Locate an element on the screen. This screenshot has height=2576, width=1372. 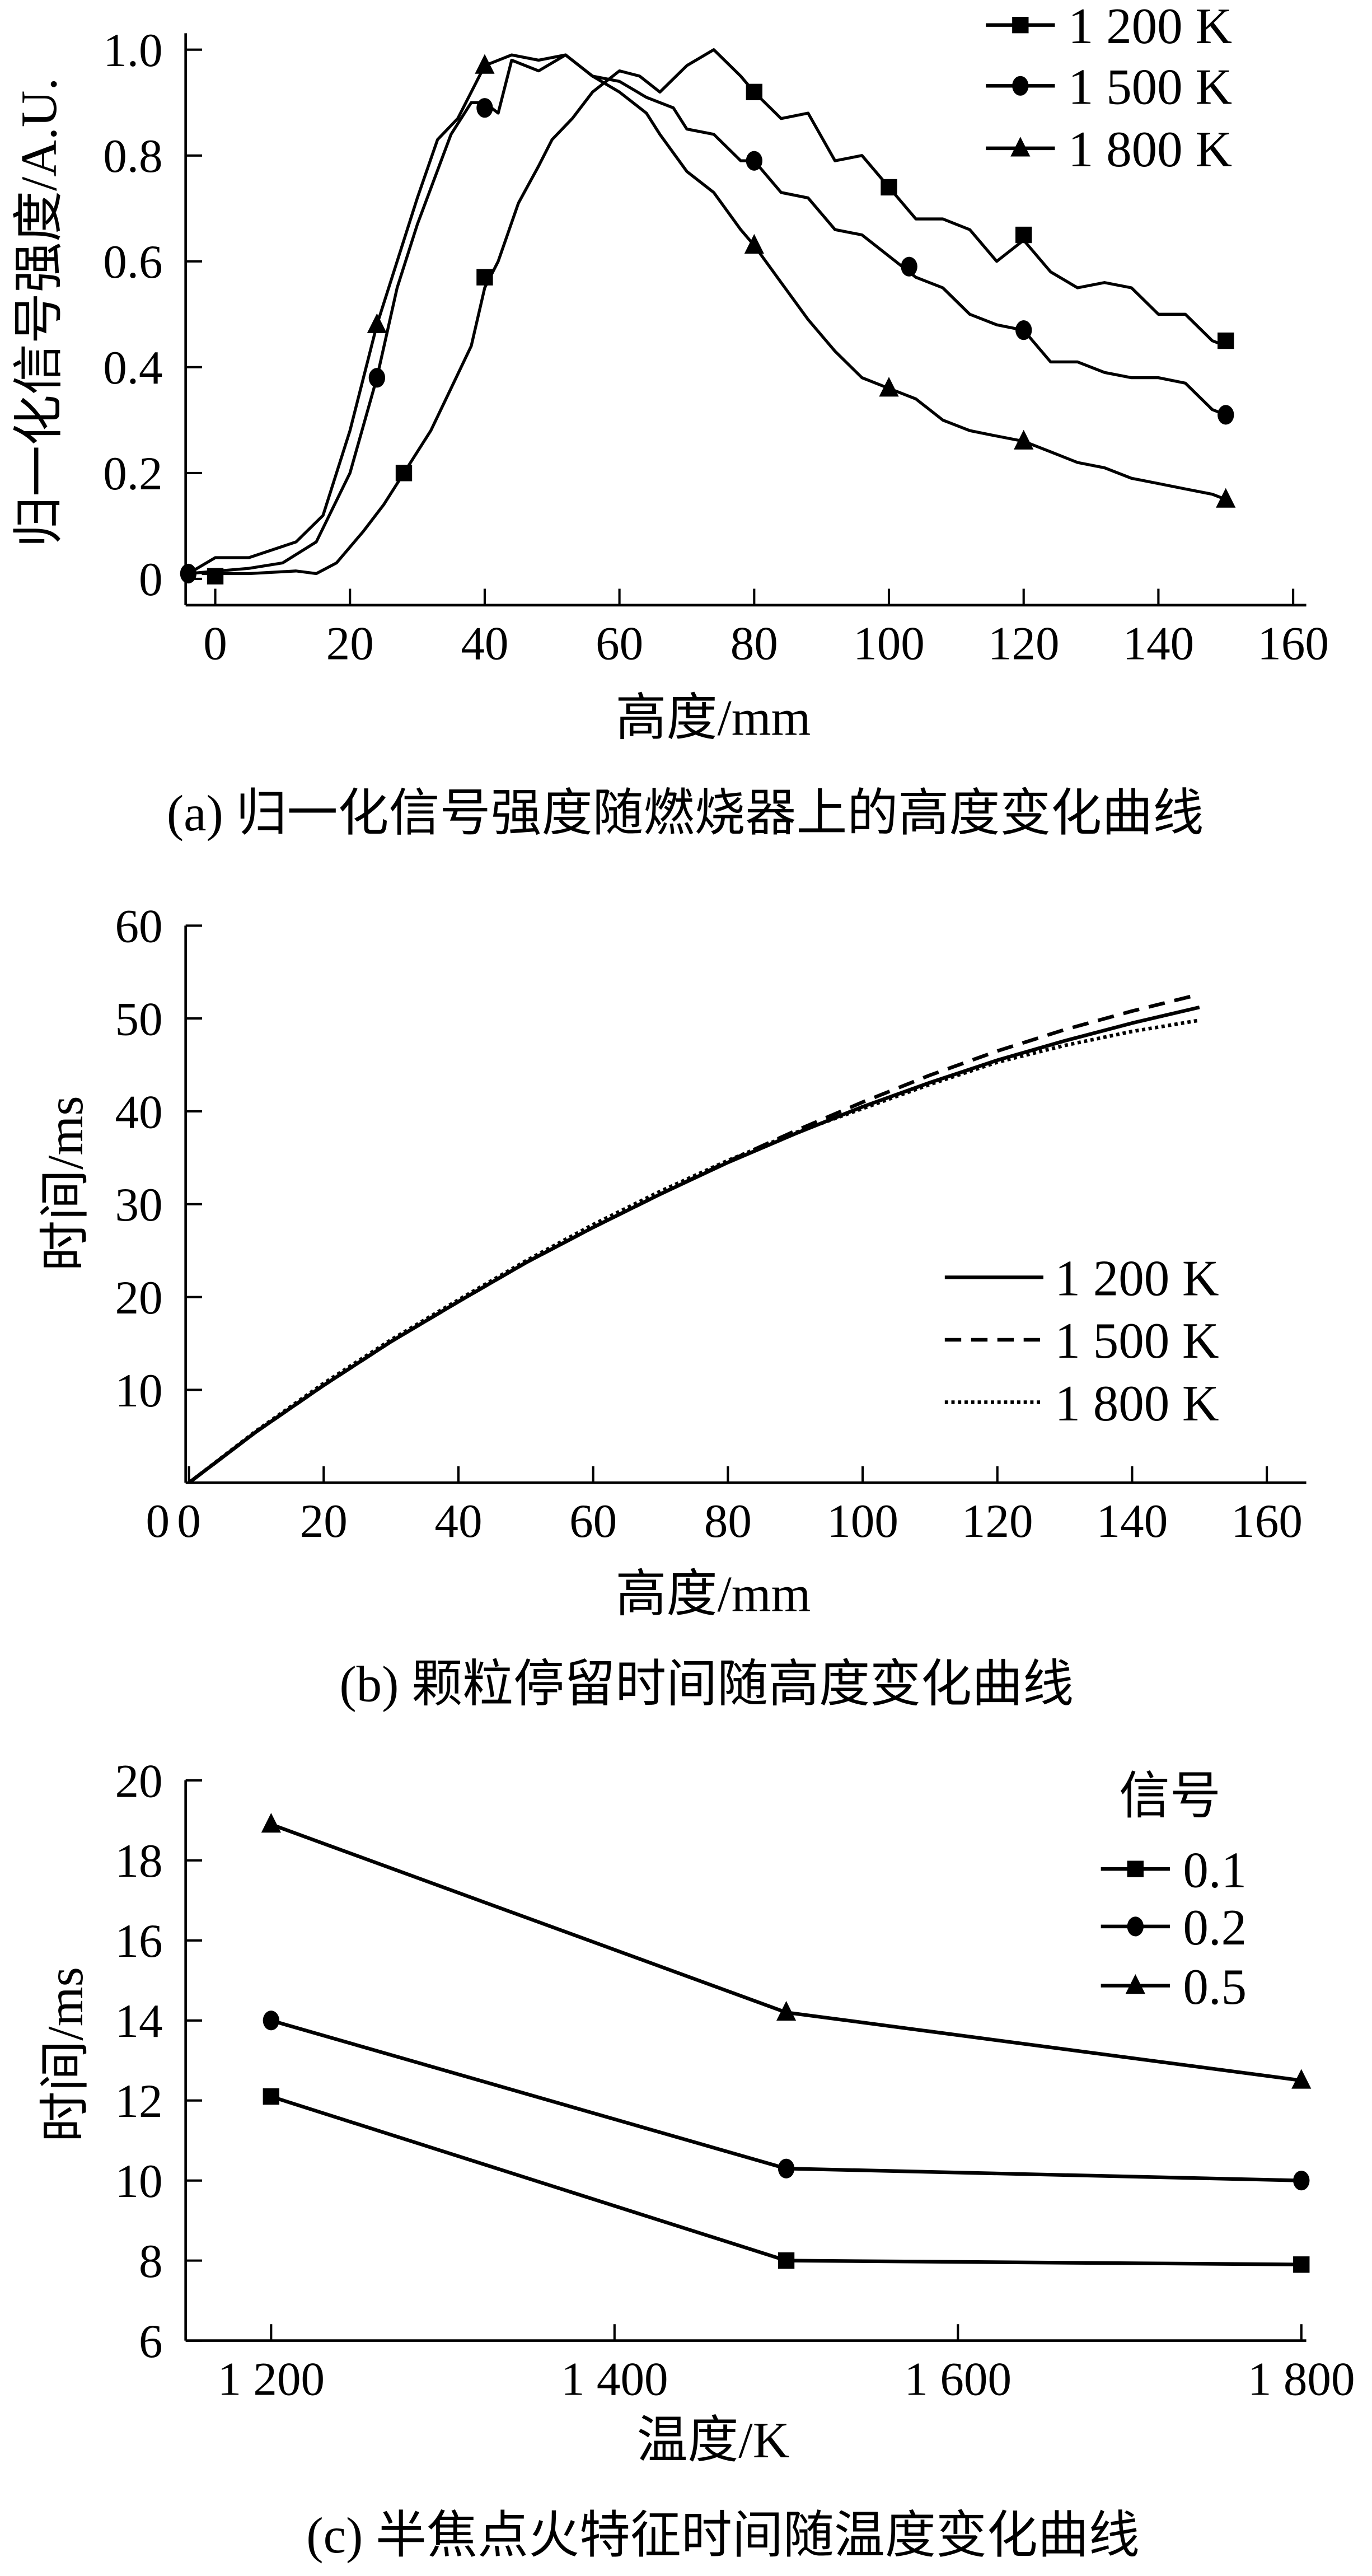
chart-c-y-tick-label: 12 is located at coordinates (138, 2101).